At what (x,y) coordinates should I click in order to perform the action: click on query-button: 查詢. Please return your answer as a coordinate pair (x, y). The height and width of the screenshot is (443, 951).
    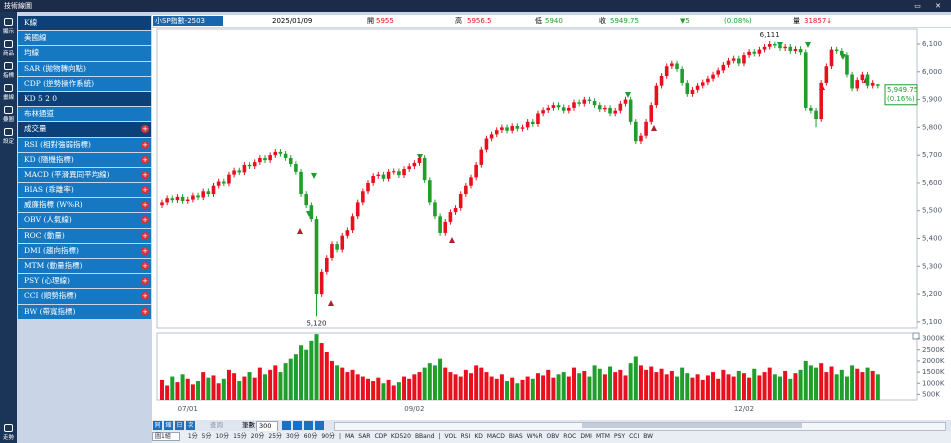
    Looking at the image, I should click on (216, 425).